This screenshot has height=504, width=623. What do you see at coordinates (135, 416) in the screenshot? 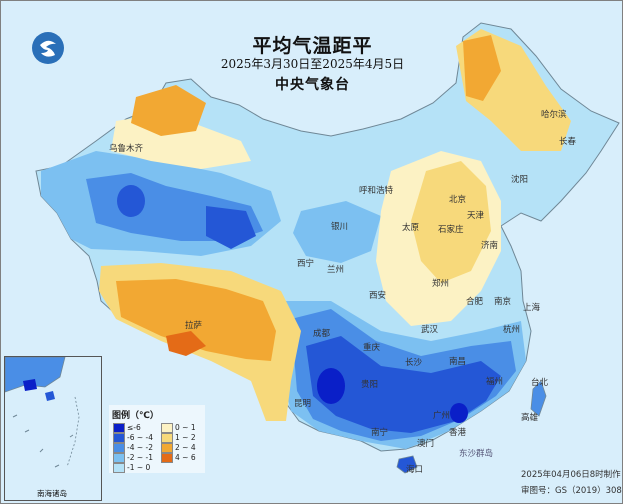
I see `legend-title: 图例（℃）` at bounding box center [135, 416].